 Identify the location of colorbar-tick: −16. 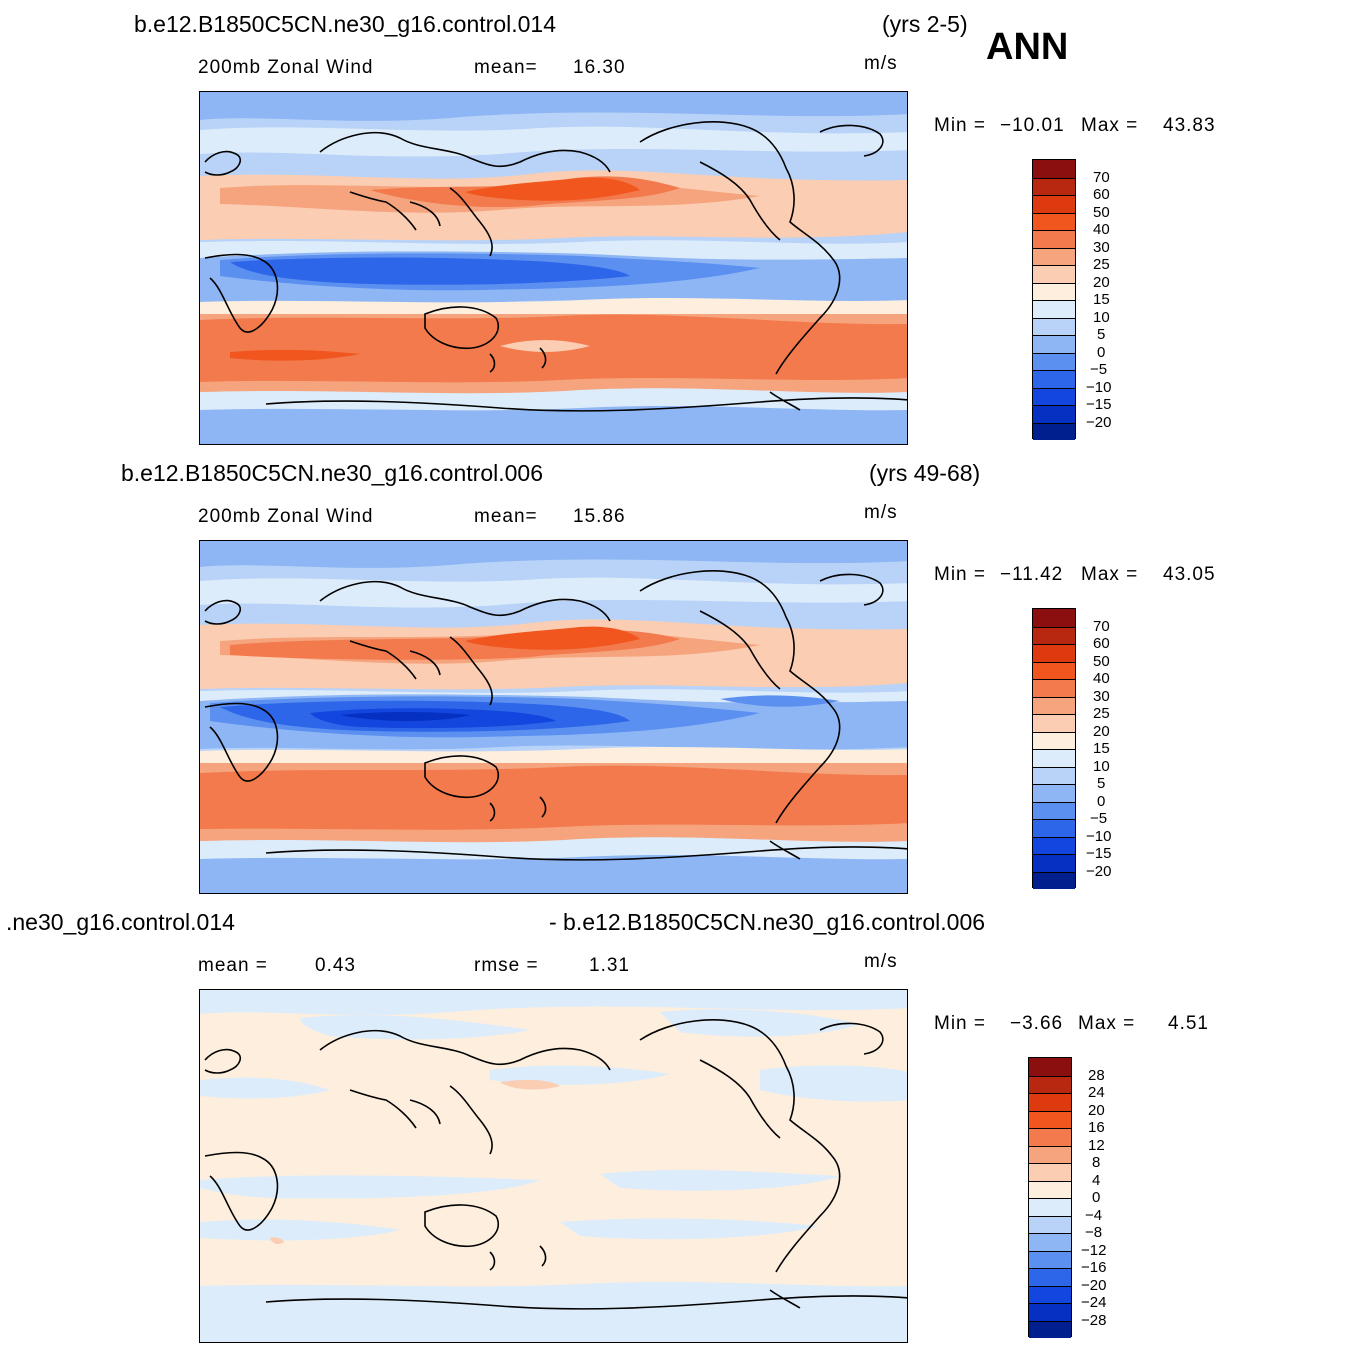
(1094, 1267).